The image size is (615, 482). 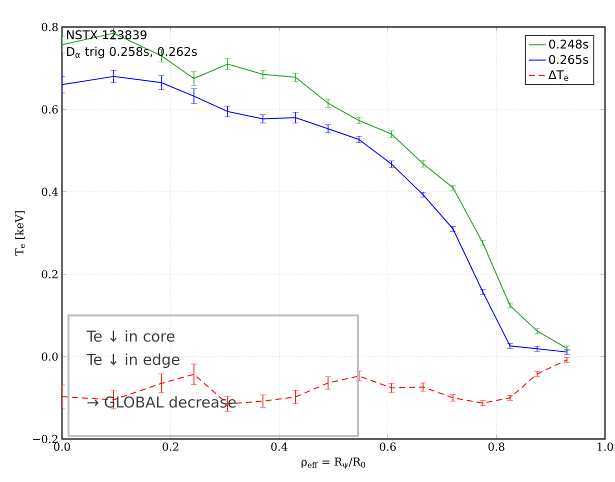 I want to click on y-axis-title: T$_{e}$ [keV], so click(x=20, y=233).